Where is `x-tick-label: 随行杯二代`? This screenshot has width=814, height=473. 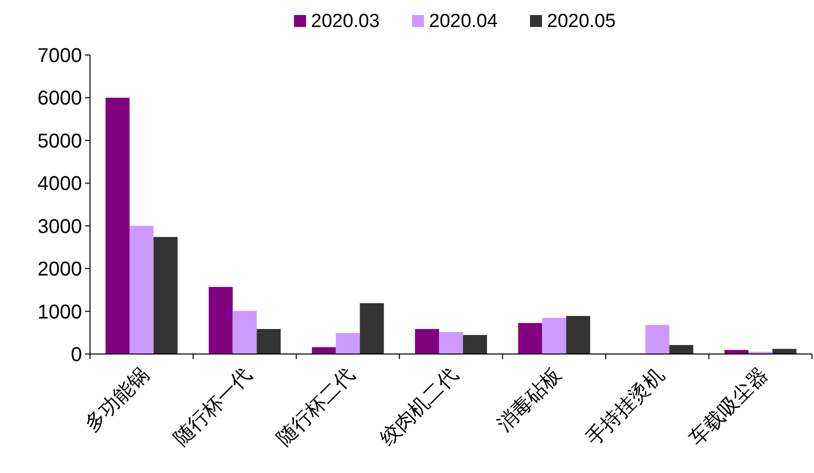
x-tick-label: 随行杯二代 is located at coordinates (316, 407).